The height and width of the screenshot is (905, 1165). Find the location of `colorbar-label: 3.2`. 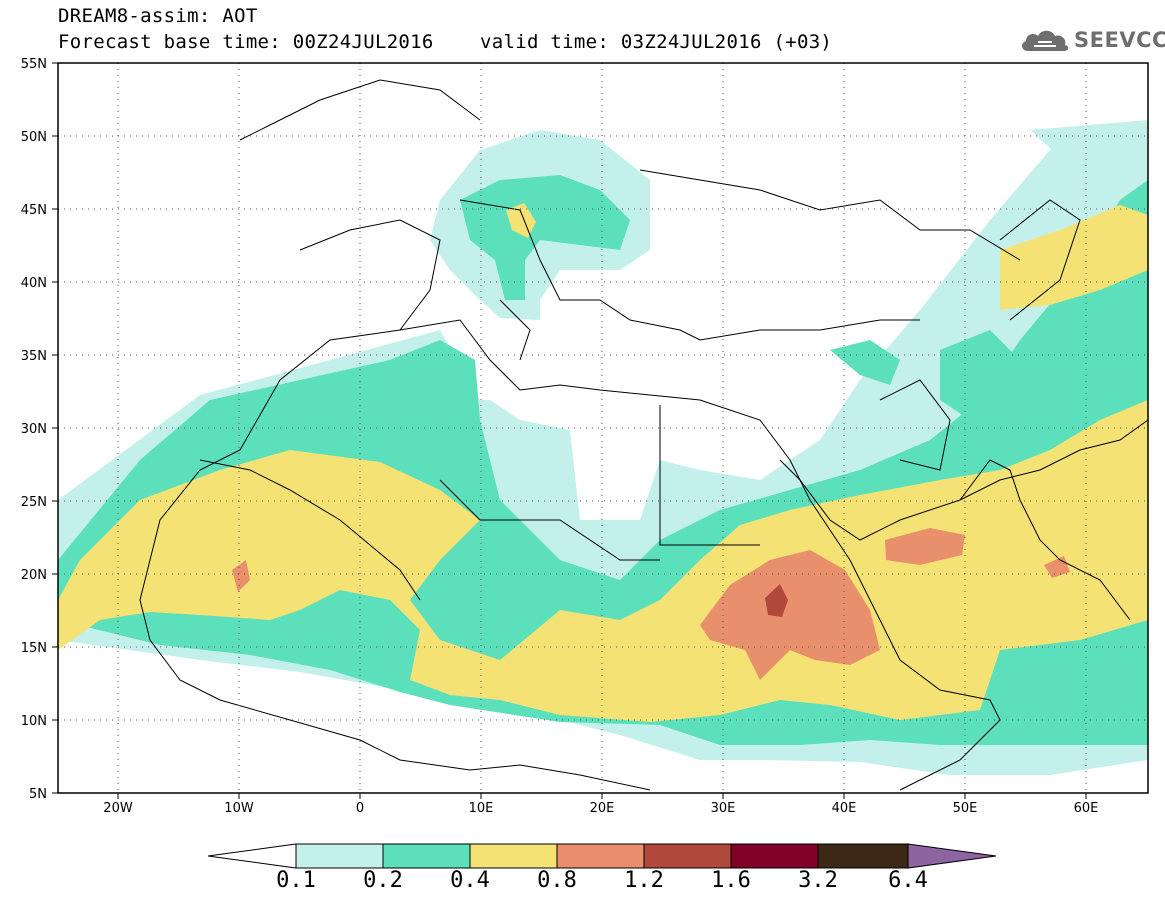

colorbar-label: 3.2 is located at coordinates (818, 880).